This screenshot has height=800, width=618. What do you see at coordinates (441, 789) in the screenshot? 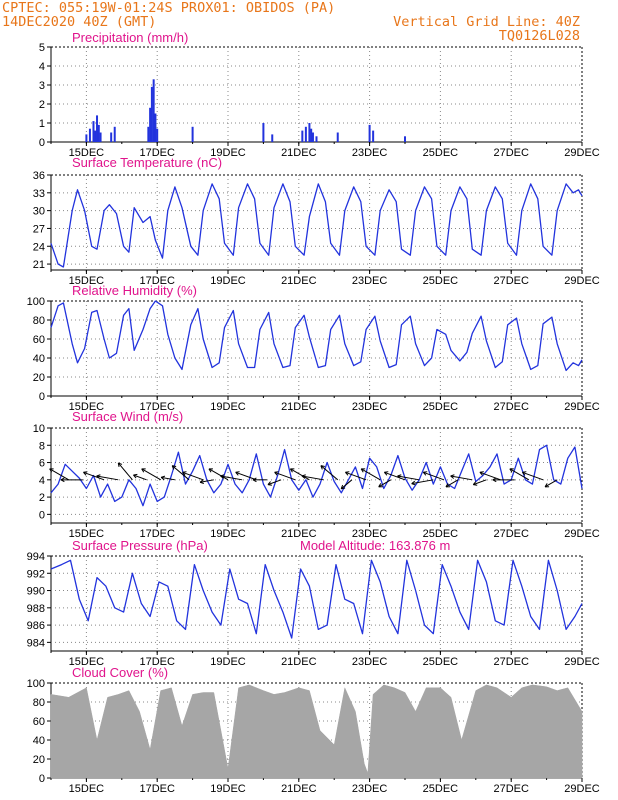
I see `panel-6-xtick-label: 25DEC` at bounding box center [441, 789].